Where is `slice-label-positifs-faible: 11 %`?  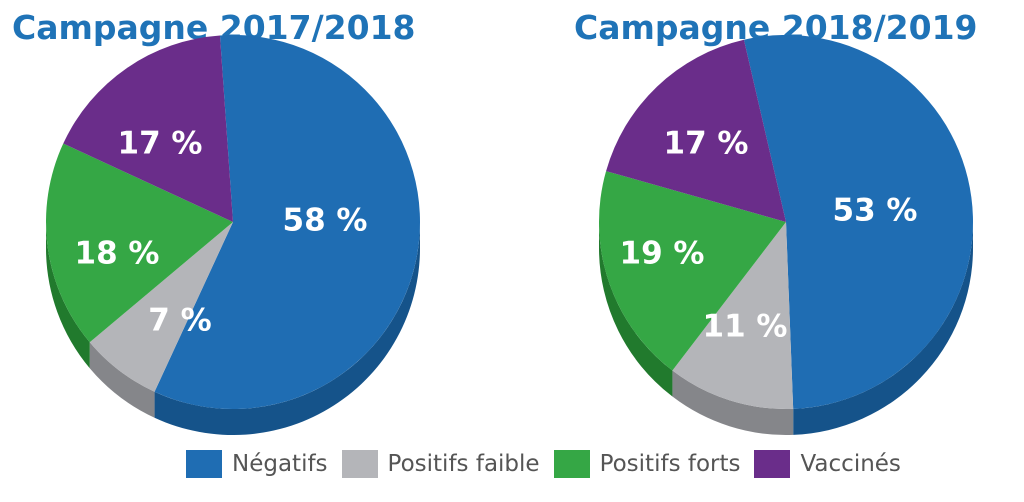
slice-label-positifs-faible: 11 % is located at coordinates (745, 327).